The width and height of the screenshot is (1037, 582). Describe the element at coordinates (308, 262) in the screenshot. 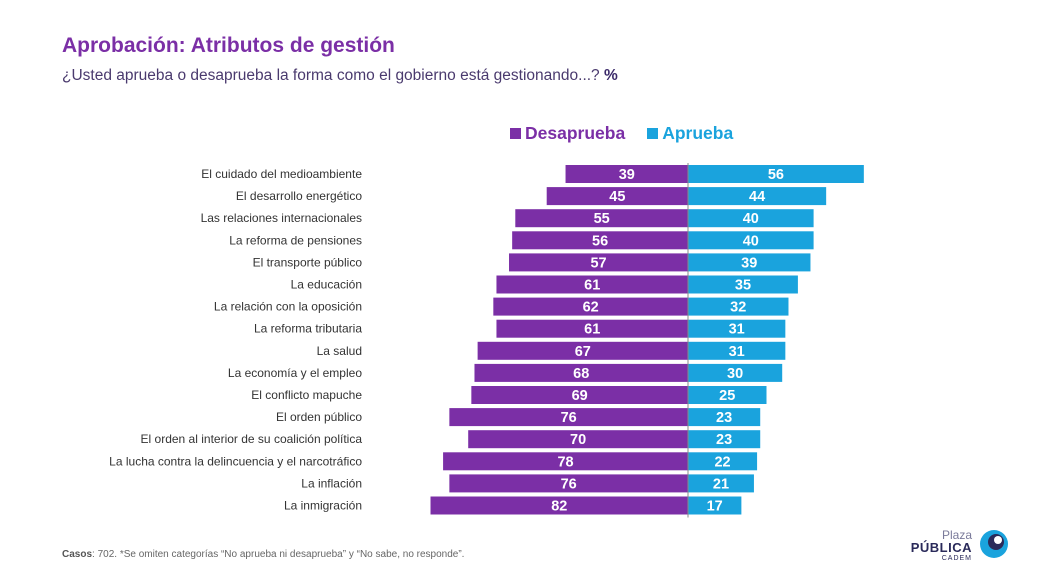

I see `category-label: El transporte público` at that location.